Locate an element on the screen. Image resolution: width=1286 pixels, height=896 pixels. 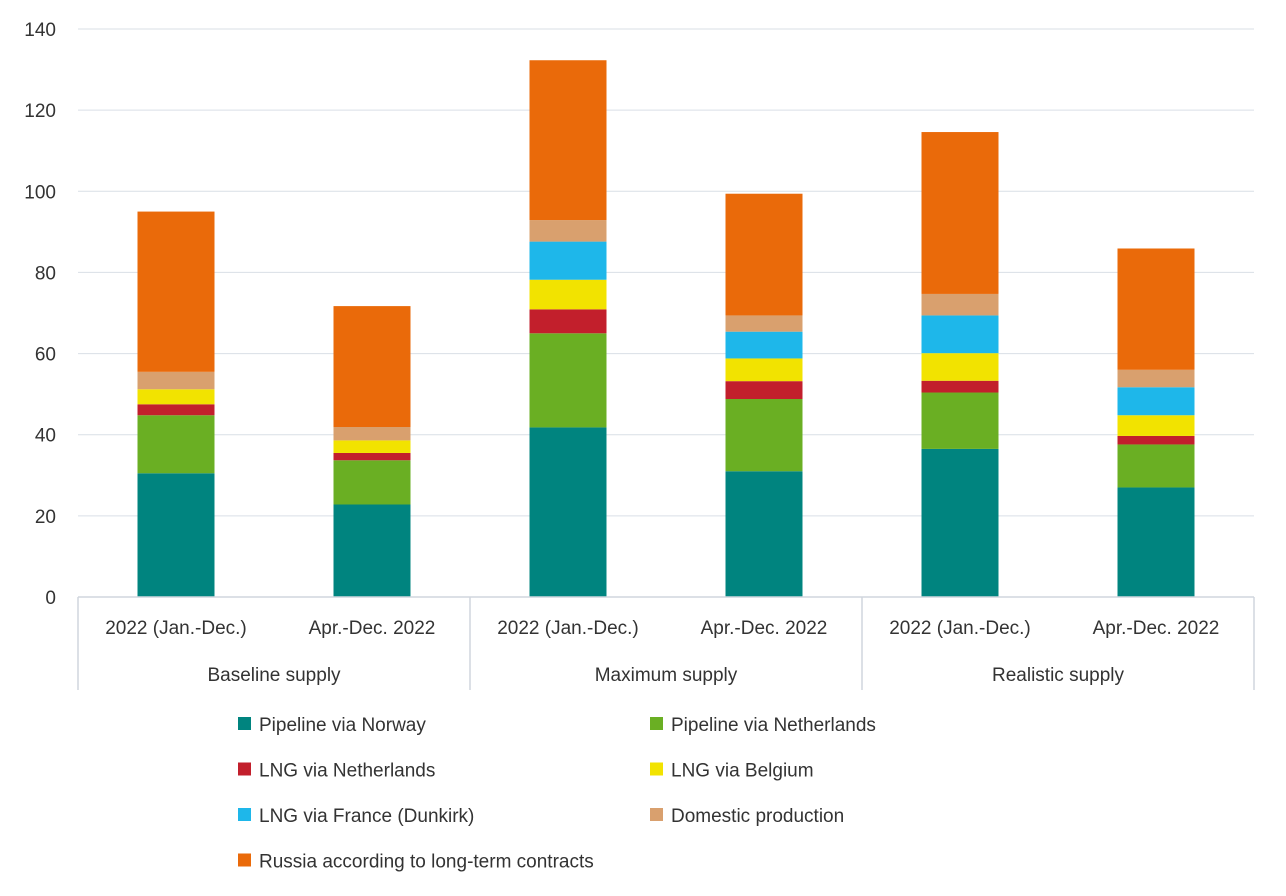
y-tick-label: 80 is located at coordinates (45, 273).